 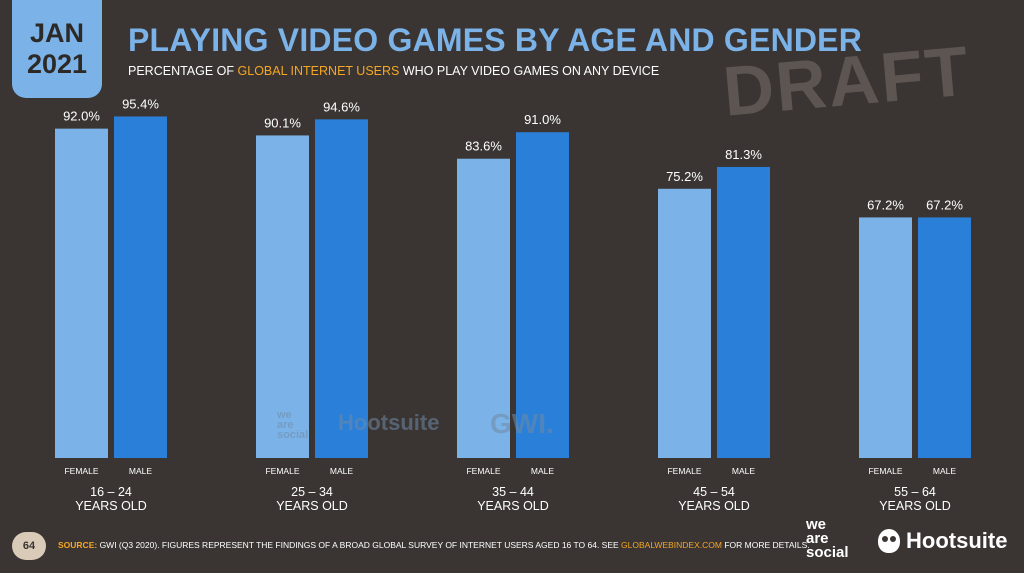 What do you see at coordinates (684, 471) in the screenshot?
I see `series-label-female-4: FEMALE` at bounding box center [684, 471].